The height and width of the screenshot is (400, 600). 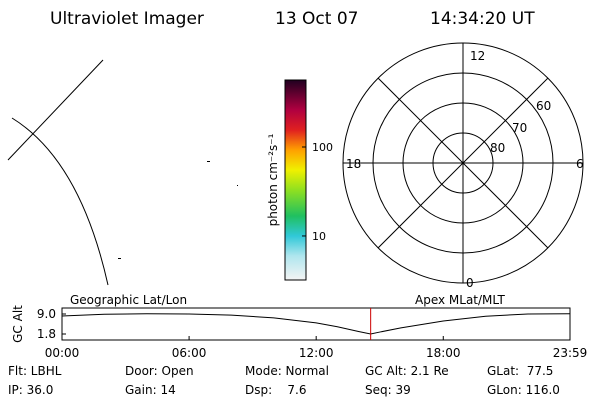 What do you see at coordinates (18, 324) in the screenshot?
I see `orbit-ylabel: GC Alt` at bounding box center [18, 324].